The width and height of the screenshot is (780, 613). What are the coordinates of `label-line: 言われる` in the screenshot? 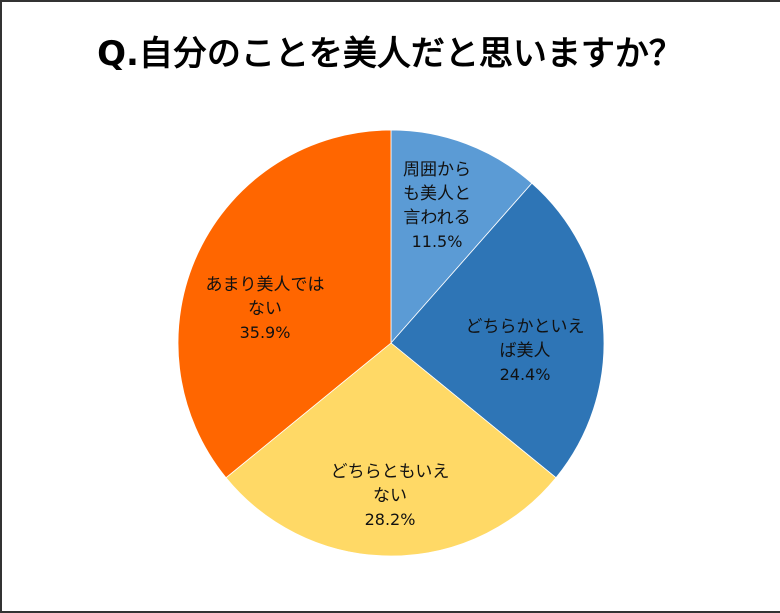 It's located at (437, 218).